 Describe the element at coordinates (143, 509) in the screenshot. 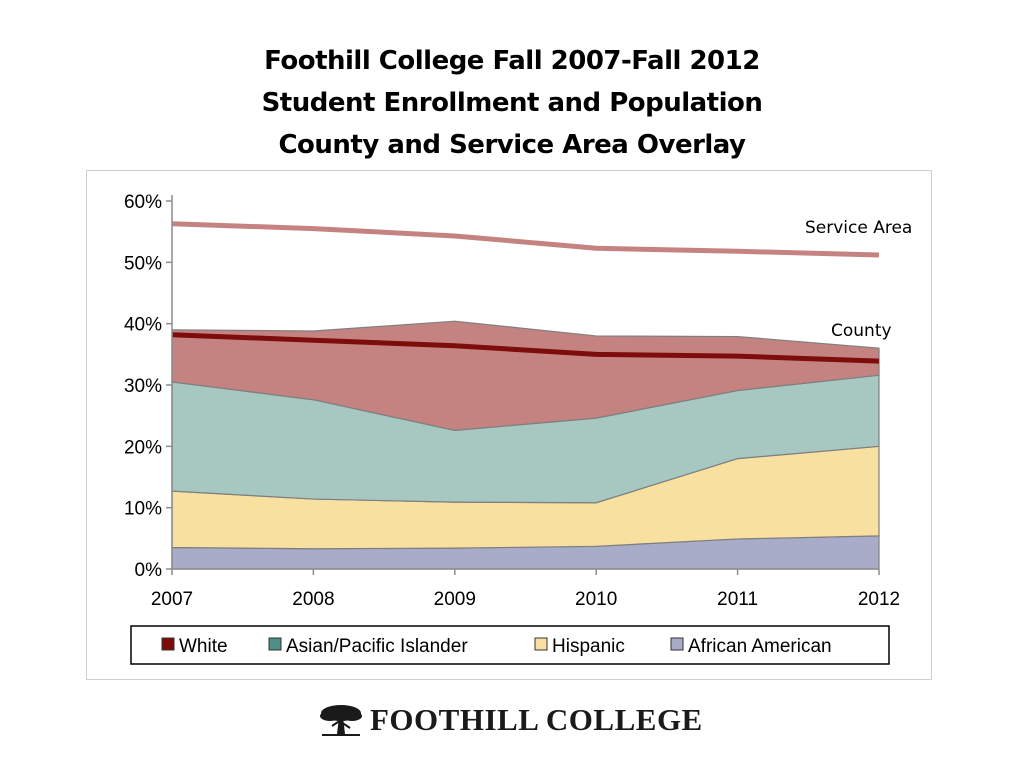

I see `y-tick-label: 10%` at that location.